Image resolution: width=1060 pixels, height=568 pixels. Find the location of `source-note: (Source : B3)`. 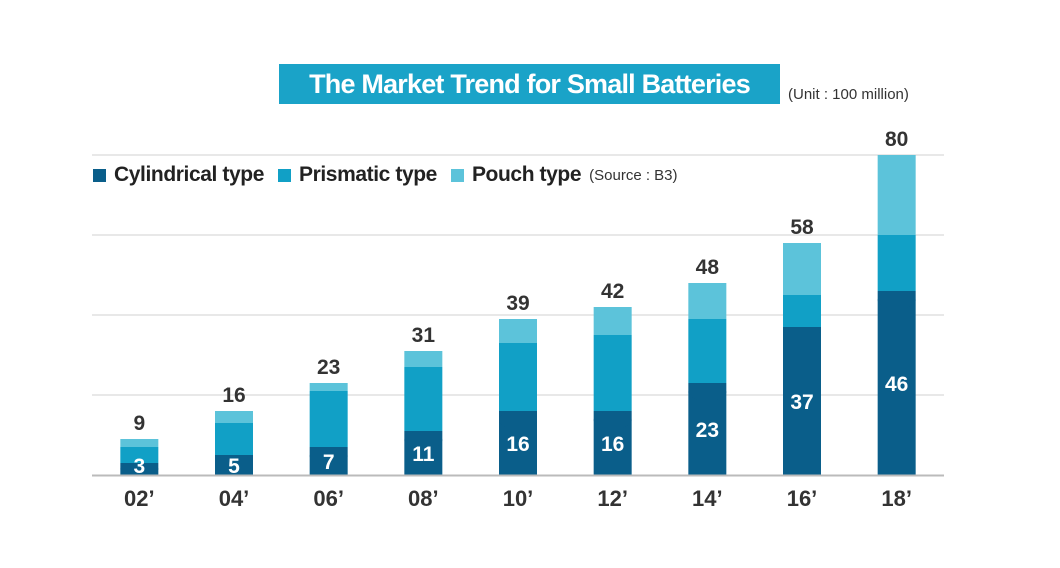

source-note: (Source : B3) is located at coordinates (633, 175).